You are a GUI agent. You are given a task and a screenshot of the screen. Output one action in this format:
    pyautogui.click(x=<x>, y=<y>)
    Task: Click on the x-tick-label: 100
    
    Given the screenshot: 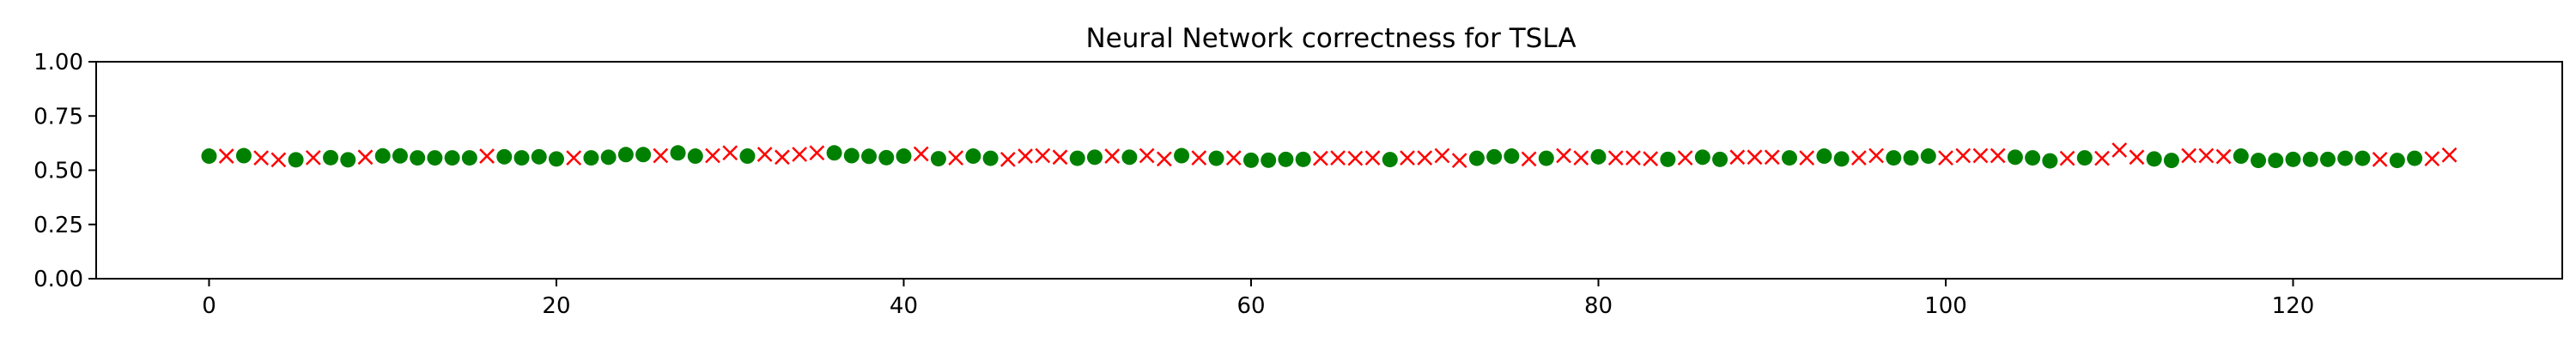 What is the action you would take?
    pyautogui.click(x=1945, y=306)
    